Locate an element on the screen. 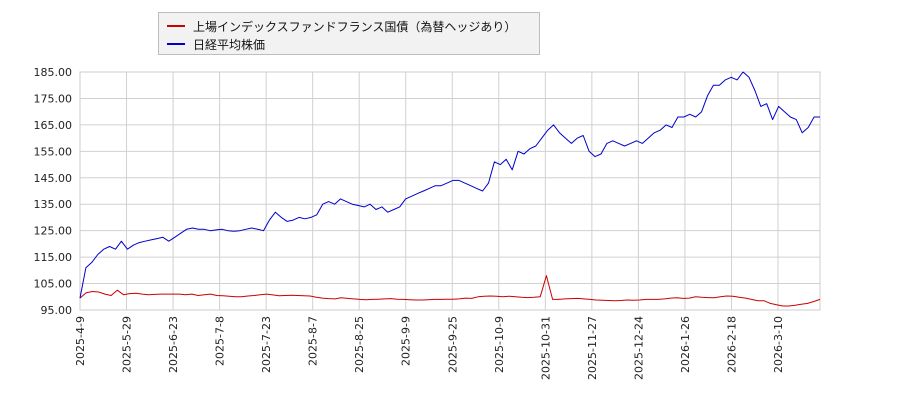  x-tick-label: 2026-2-18 is located at coordinates (731, 344).